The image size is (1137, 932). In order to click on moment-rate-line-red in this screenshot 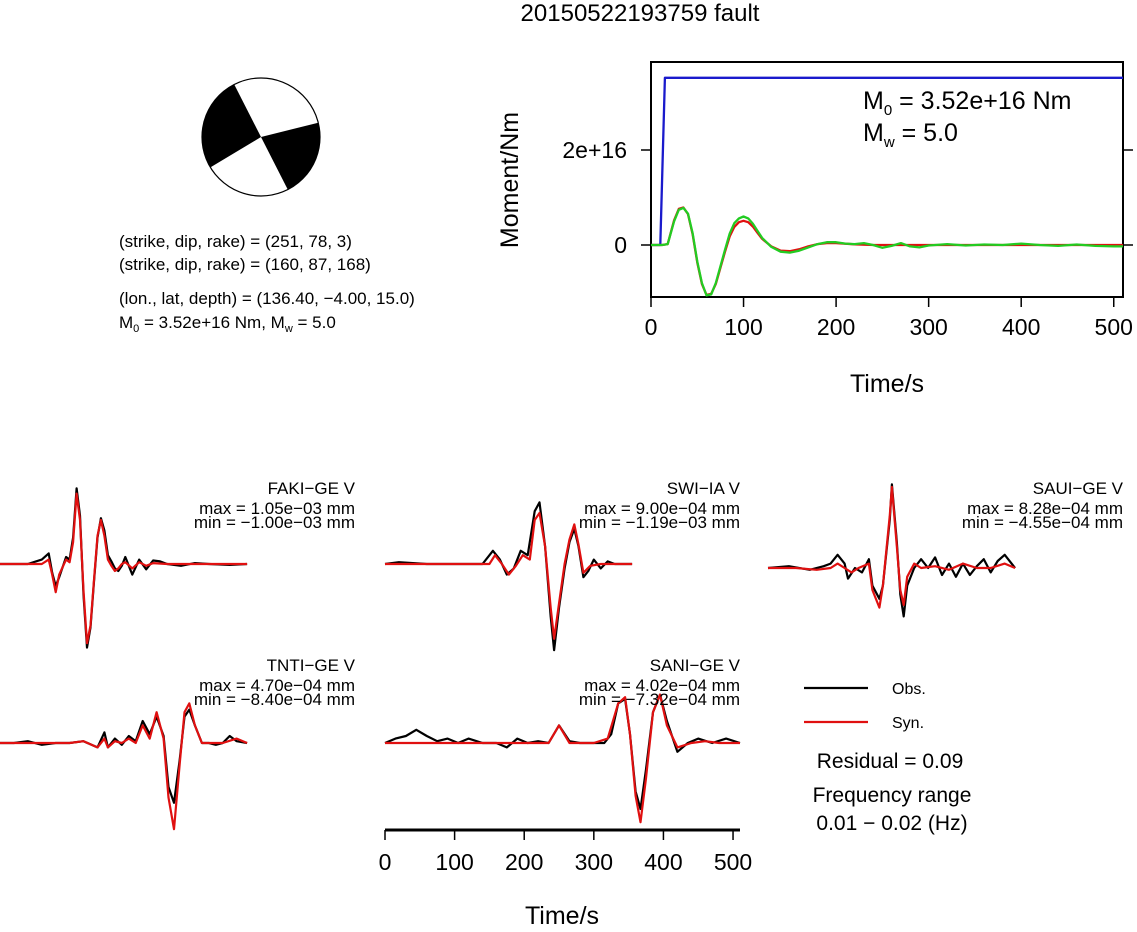, I will do `click(887, 251)`.